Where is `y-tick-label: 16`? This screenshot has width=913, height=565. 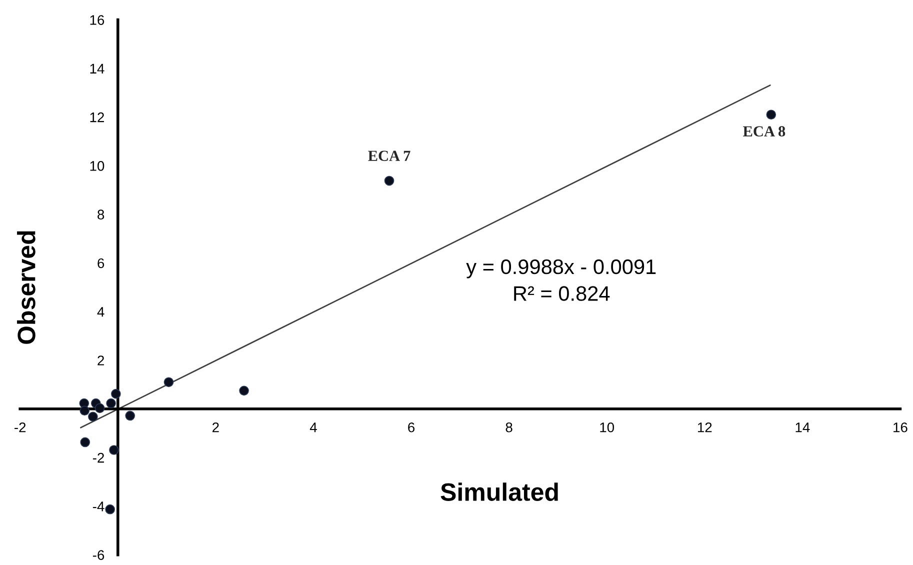
y-tick-label: 16 is located at coordinates (97, 20).